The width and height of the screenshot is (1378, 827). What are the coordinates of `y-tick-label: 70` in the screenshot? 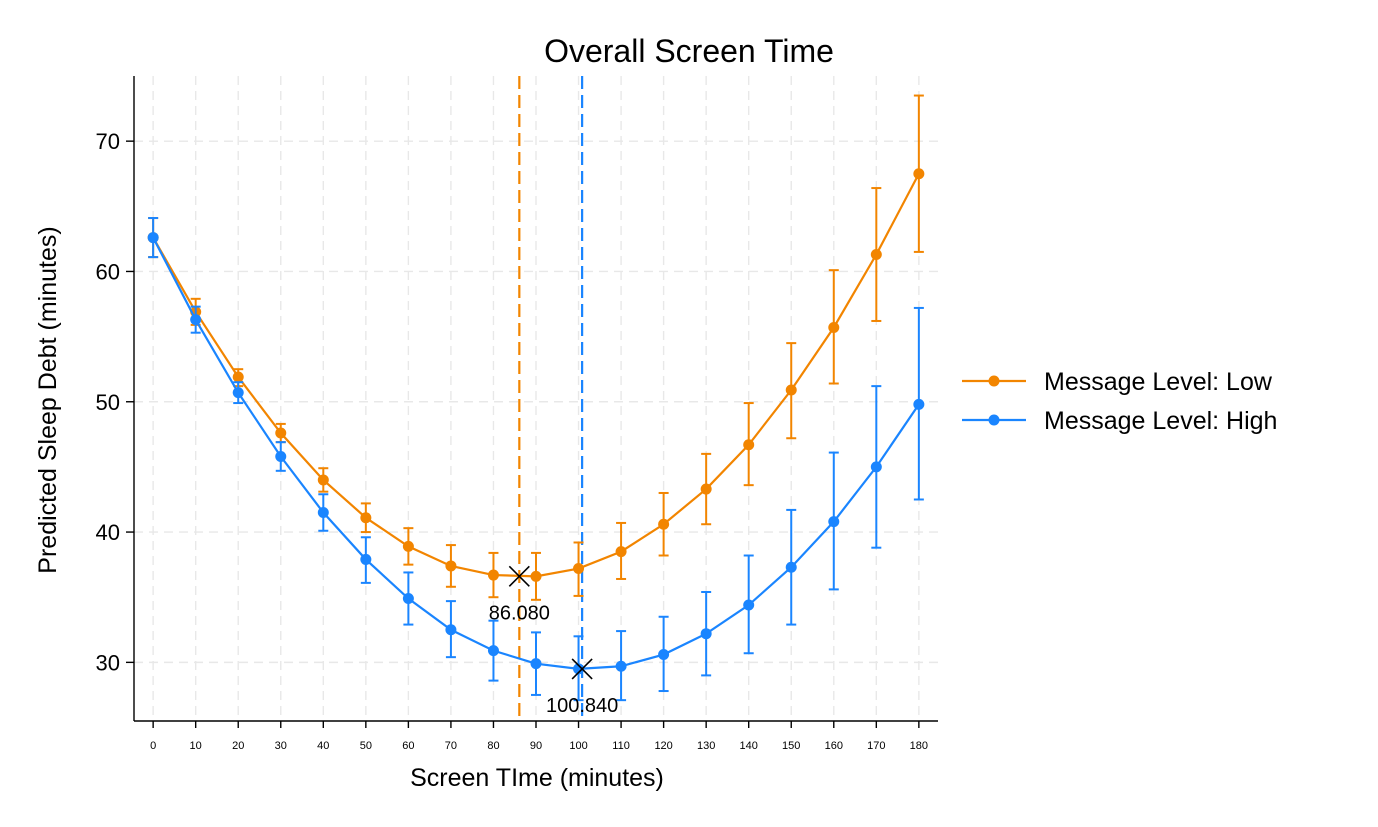 It's located at (108, 141).